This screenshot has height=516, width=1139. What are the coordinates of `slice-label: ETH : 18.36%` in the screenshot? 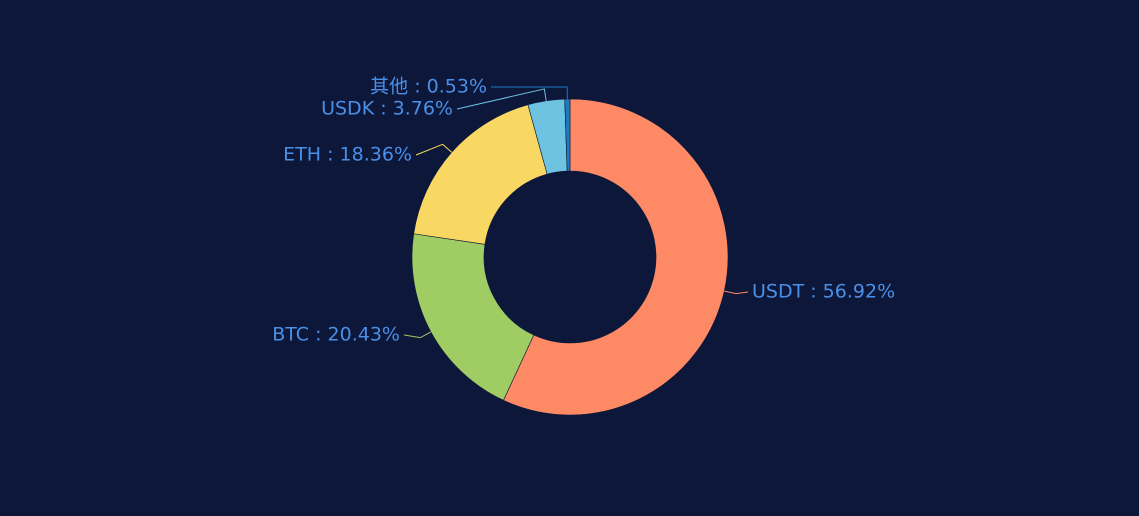 It's located at (347, 155).